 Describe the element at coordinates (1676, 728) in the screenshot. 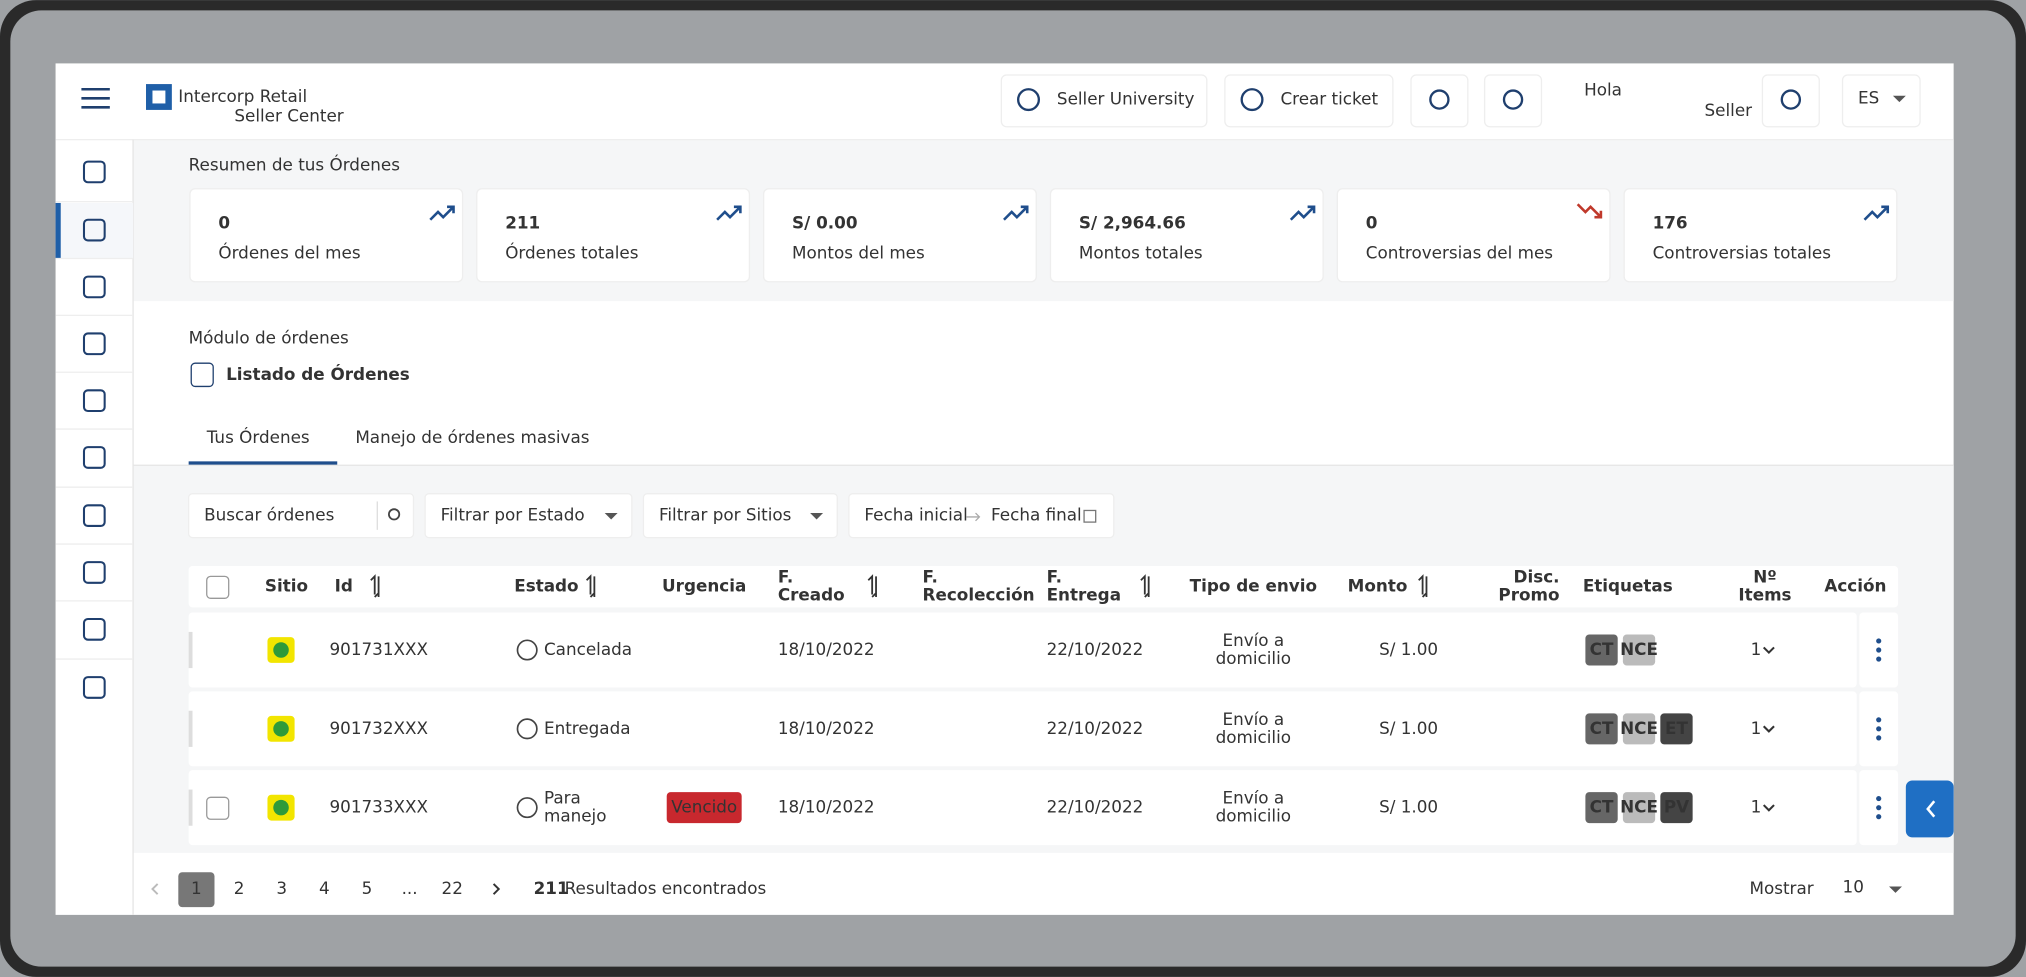

I see `tag-label: ET` at that location.